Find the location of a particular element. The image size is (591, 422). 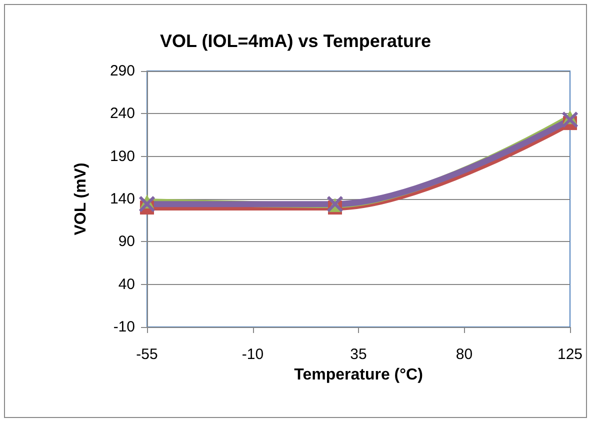

y-tick-label: 140 is located at coordinates (122, 199).